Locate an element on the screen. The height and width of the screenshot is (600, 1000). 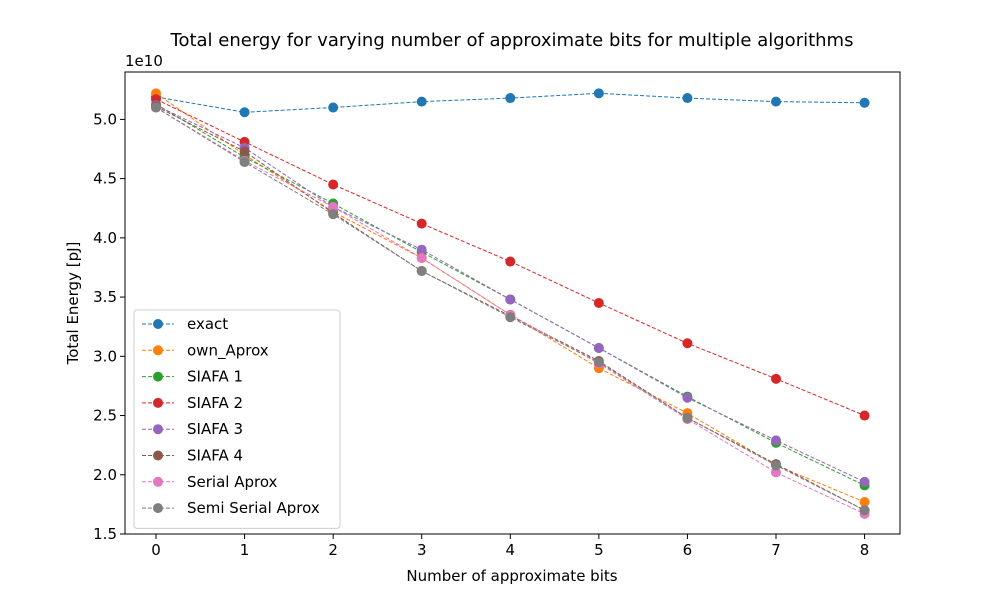
y-tick-label: 3.0 is located at coordinates (105, 356).